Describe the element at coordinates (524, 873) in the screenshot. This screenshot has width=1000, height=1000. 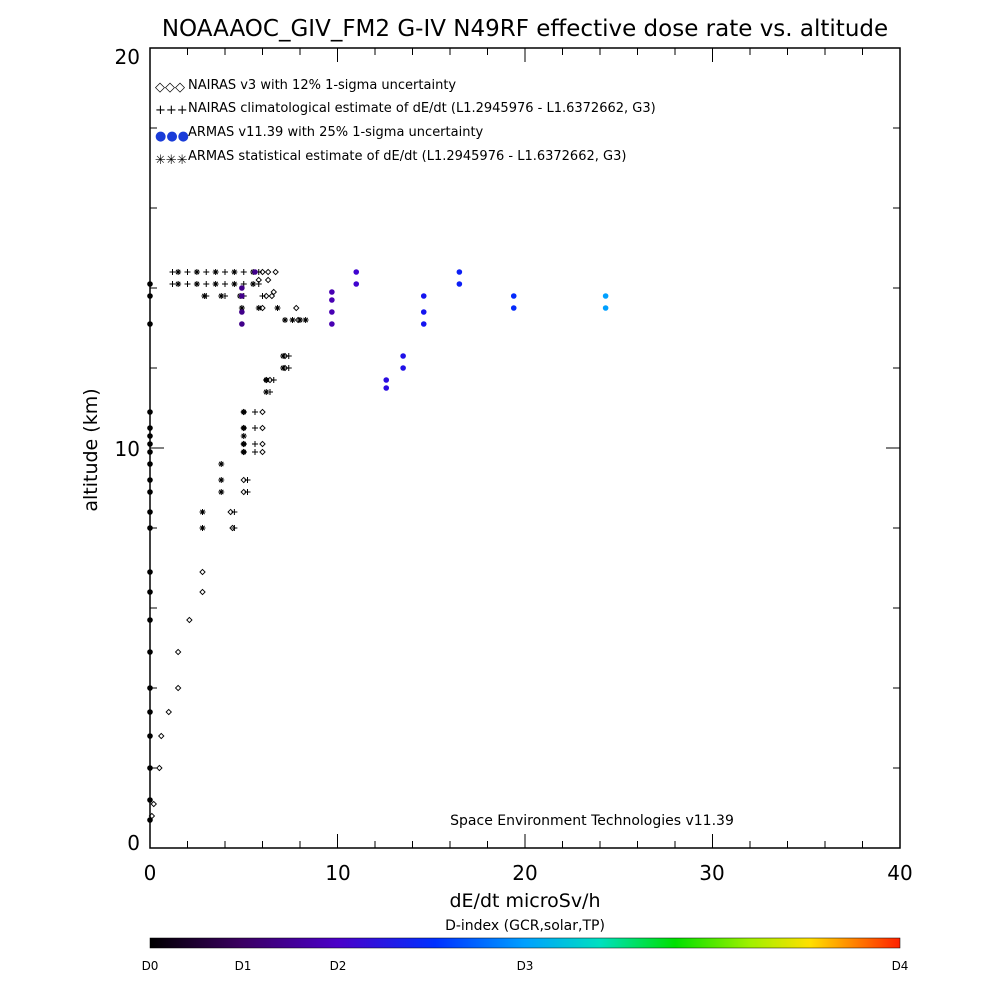
I see `x-tick-label-20: 20` at that location.